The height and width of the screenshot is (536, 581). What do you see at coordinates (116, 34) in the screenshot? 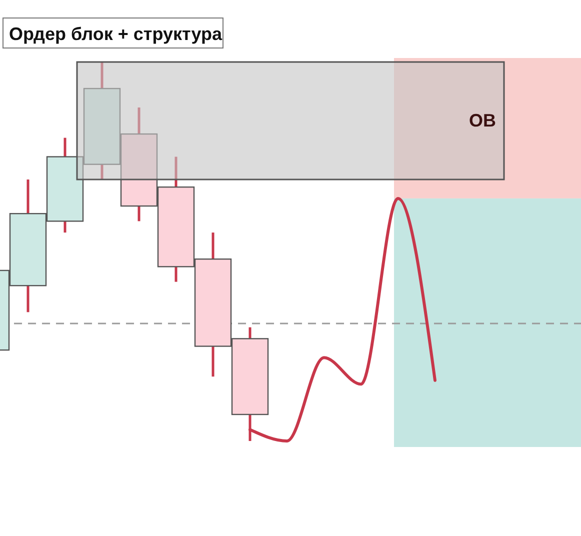
I see `chart-title: Ордер блок + структура` at bounding box center [116, 34].